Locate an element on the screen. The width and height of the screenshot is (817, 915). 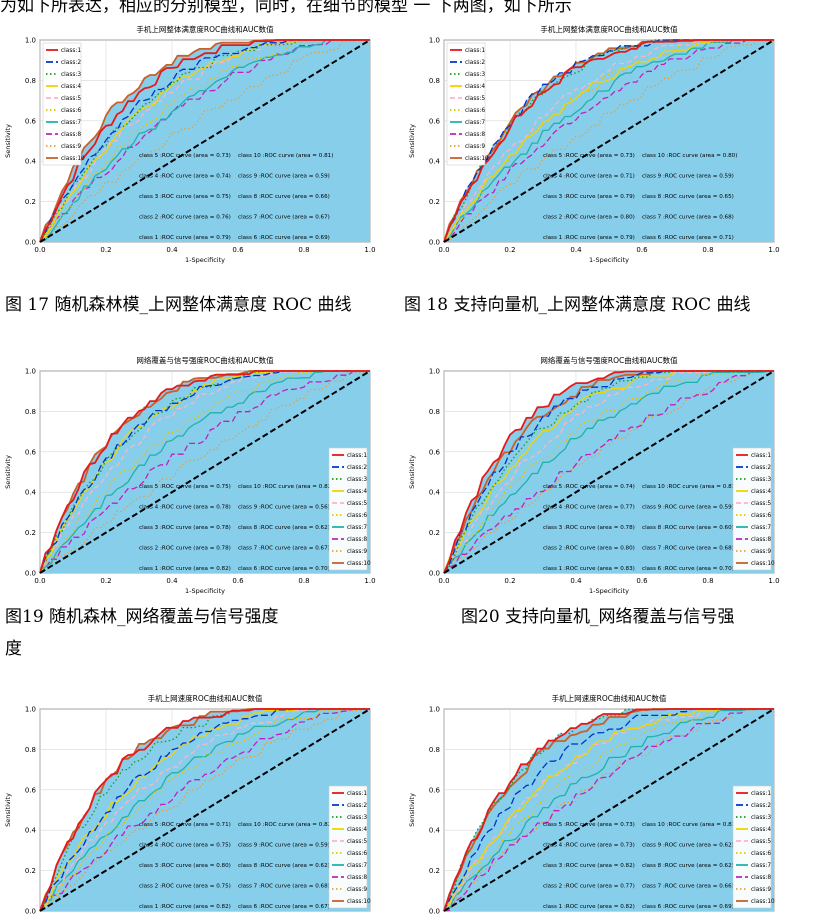
chart-title: 手机上网整体满意度ROC曲线和AUC数值 is located at coordinates (205, 29).